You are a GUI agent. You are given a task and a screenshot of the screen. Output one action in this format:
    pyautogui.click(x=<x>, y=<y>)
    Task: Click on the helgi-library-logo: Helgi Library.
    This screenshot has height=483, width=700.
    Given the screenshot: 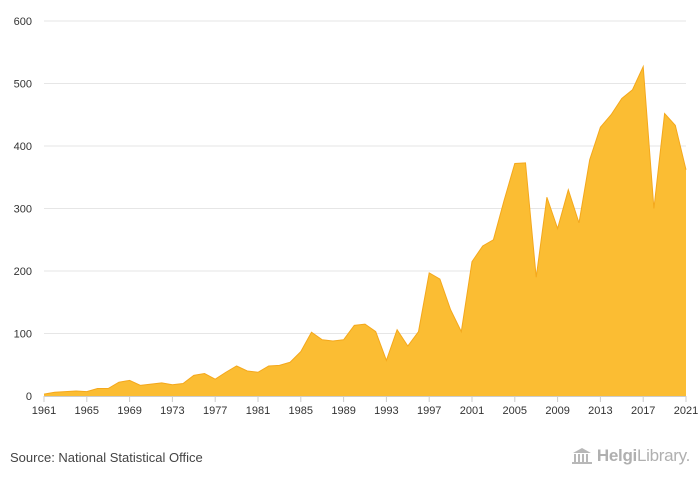 What is the action you would take?
    pyautogui.click(x=630, y=456)
    